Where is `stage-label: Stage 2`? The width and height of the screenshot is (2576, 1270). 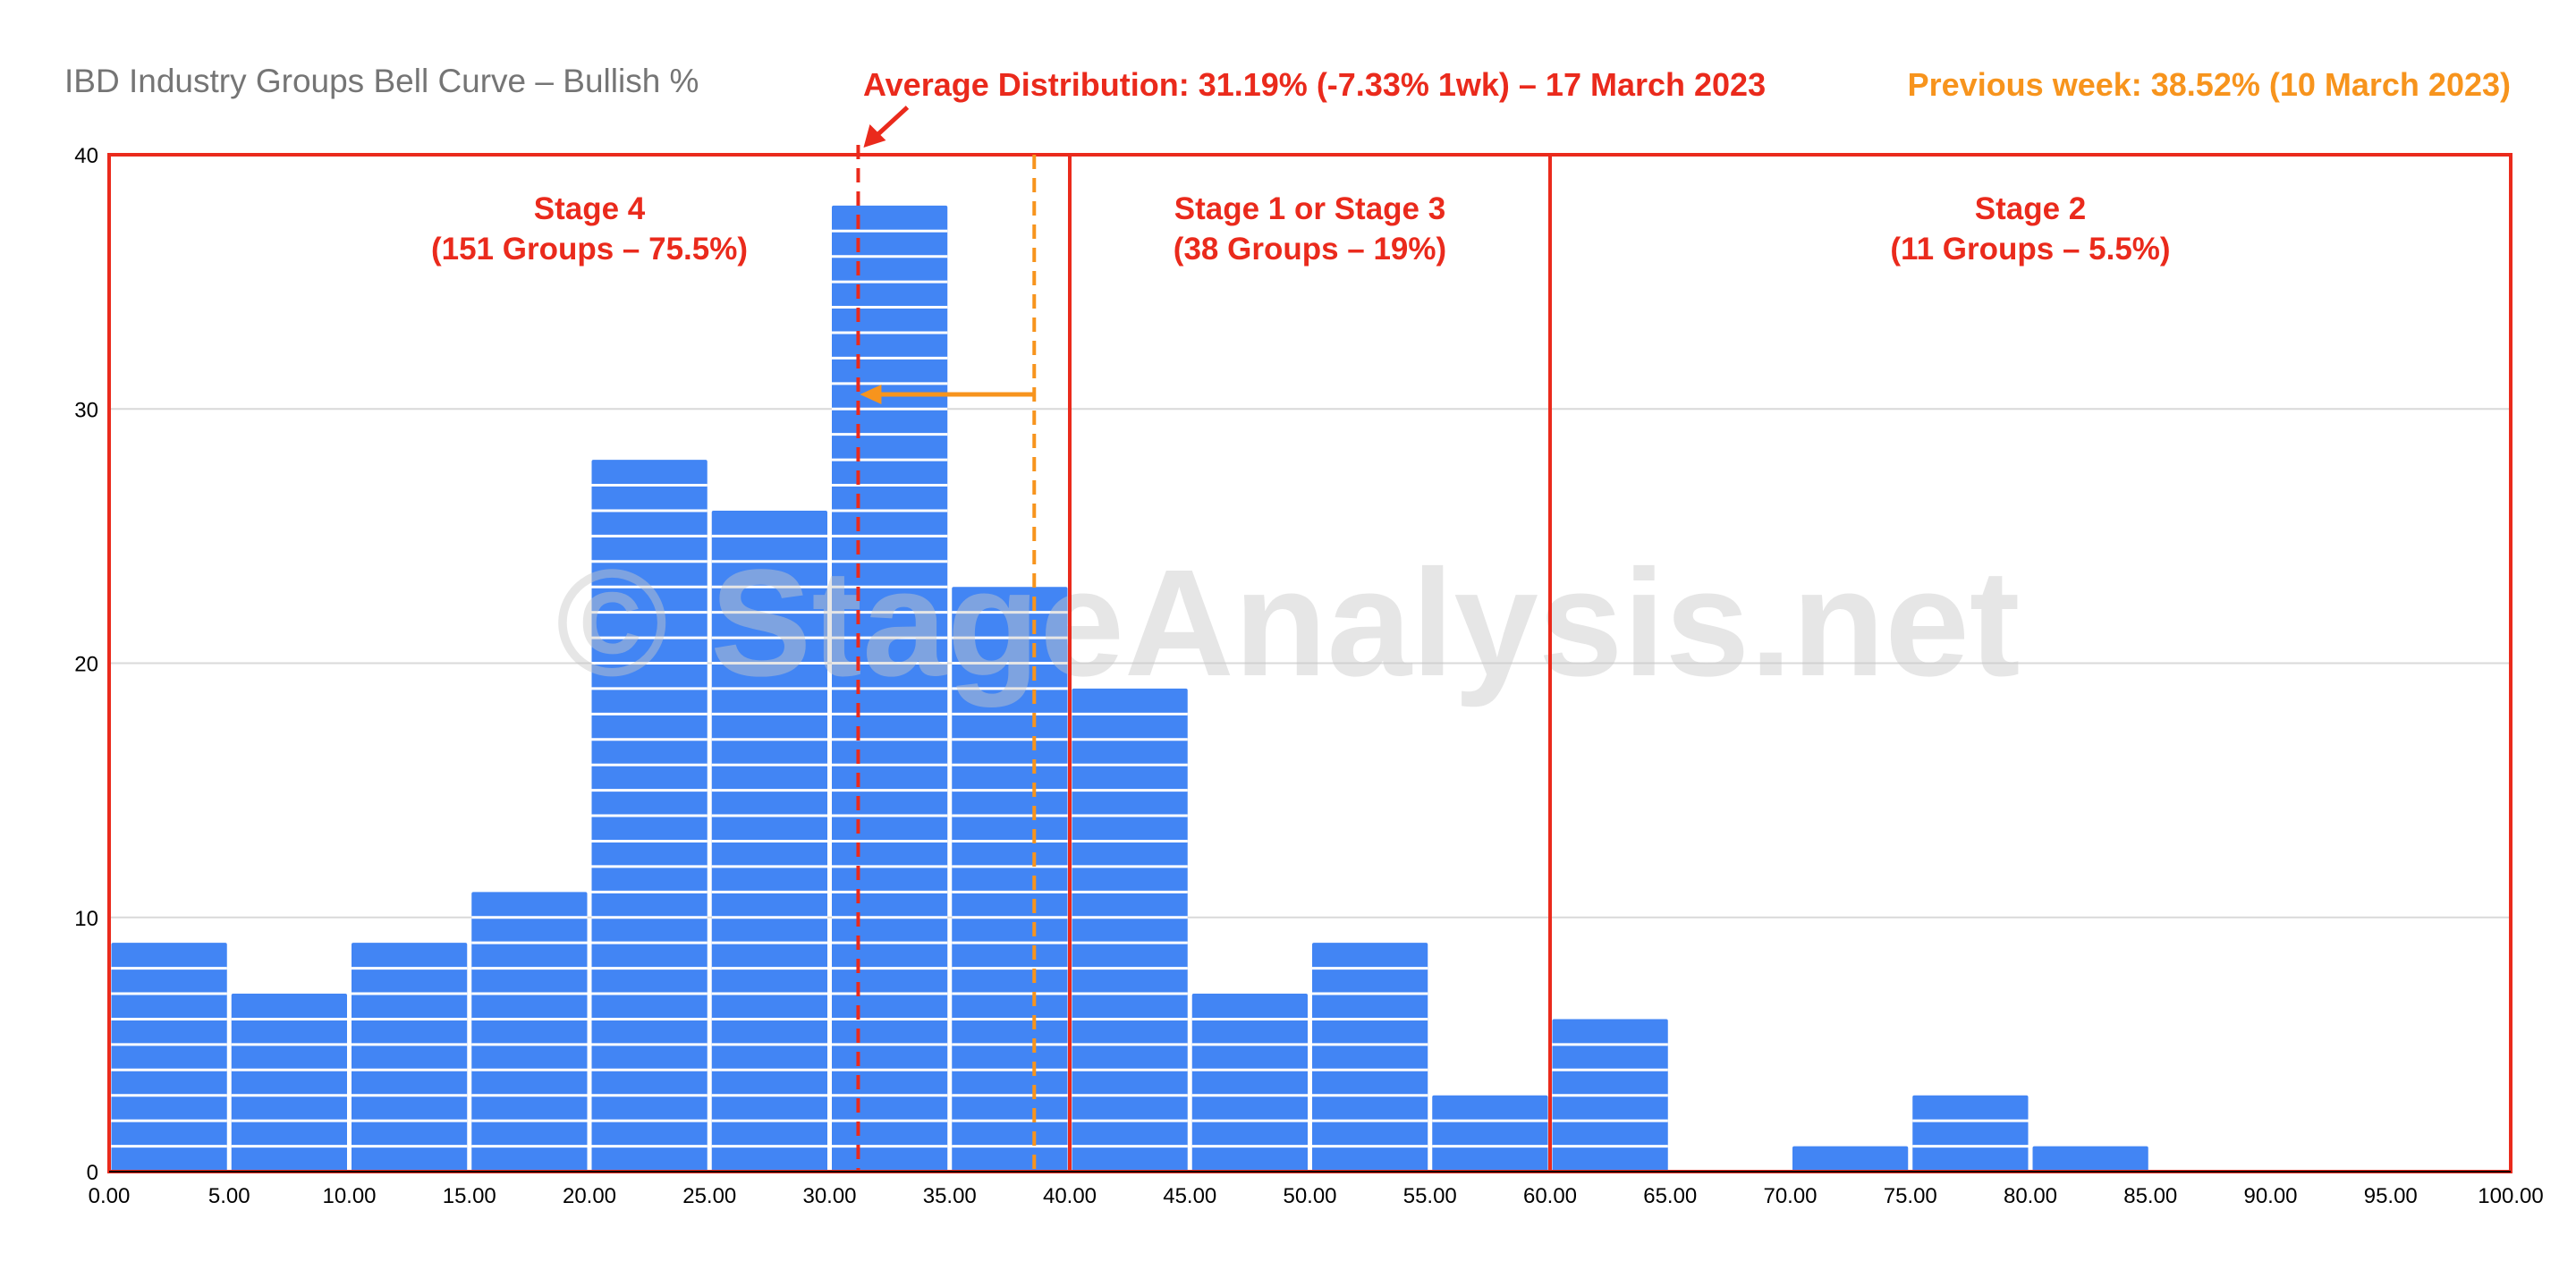
stage-label: Stage 2 is located at coordinates (2031, 208).